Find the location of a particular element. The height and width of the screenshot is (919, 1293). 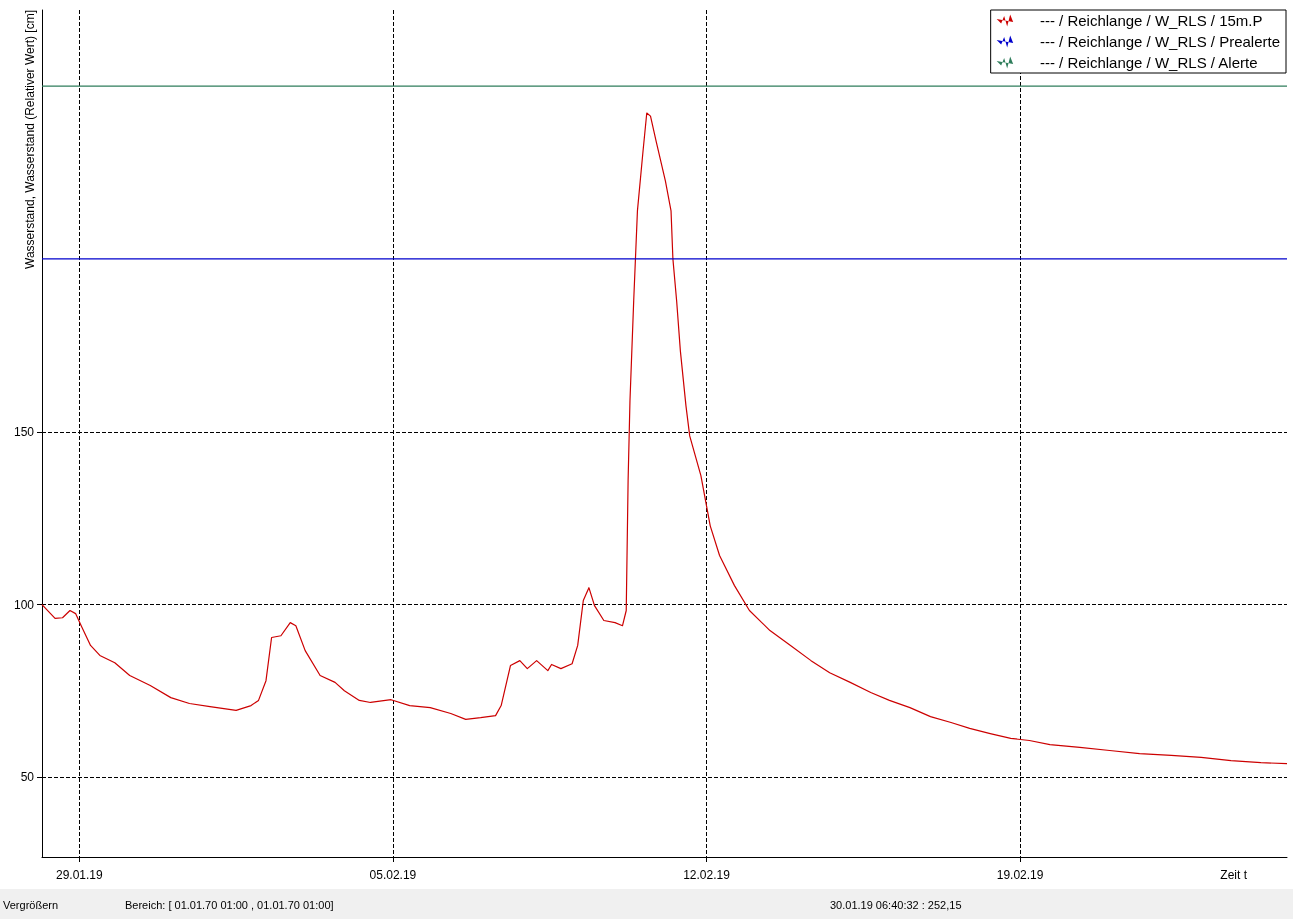

y-tick-label: 100 is located at coordinates (24, 604).